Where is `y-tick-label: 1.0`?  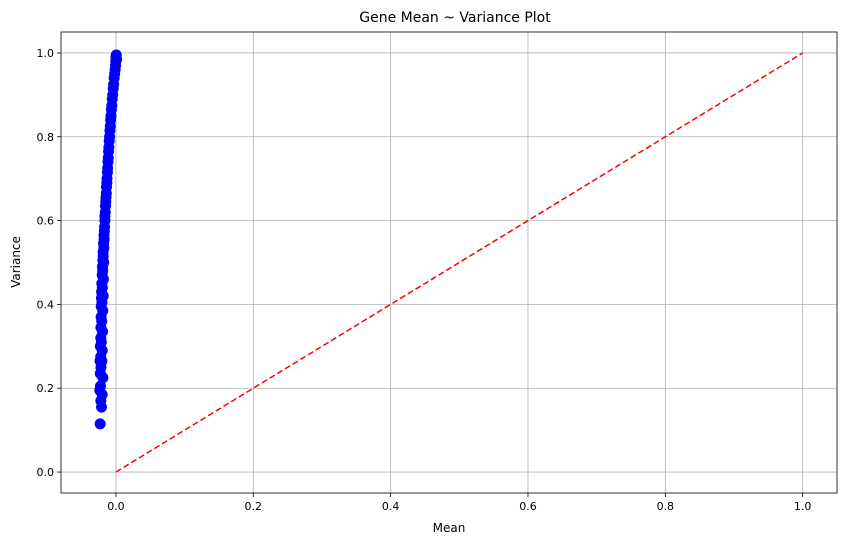 y-tick-label: 1.0 is located at coordinates (46, 53).